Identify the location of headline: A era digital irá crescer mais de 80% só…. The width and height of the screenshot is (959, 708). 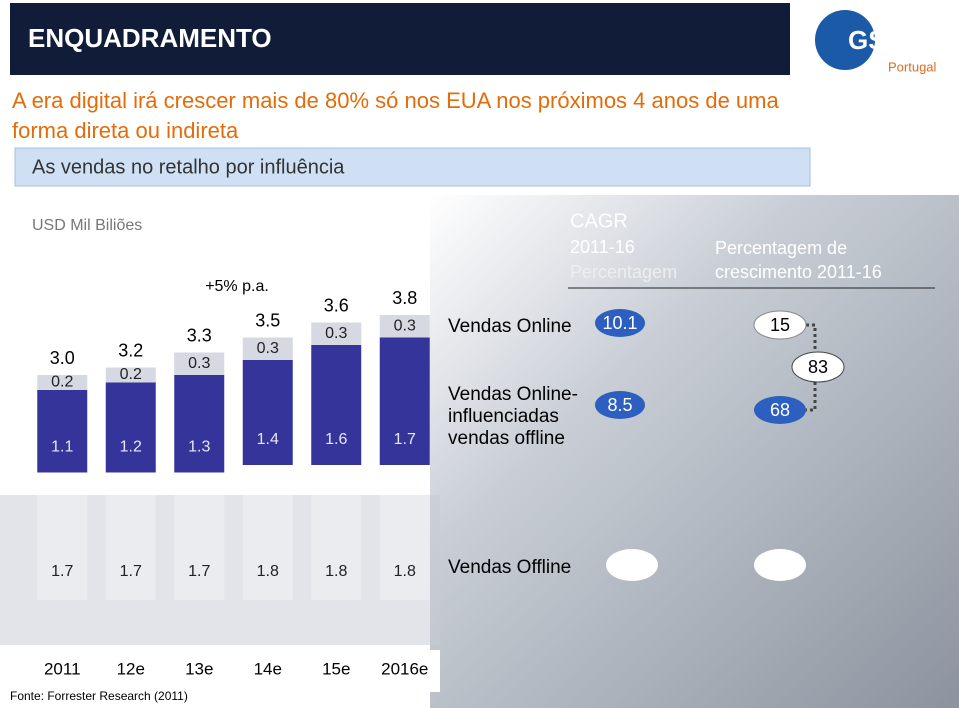
(395, 115).